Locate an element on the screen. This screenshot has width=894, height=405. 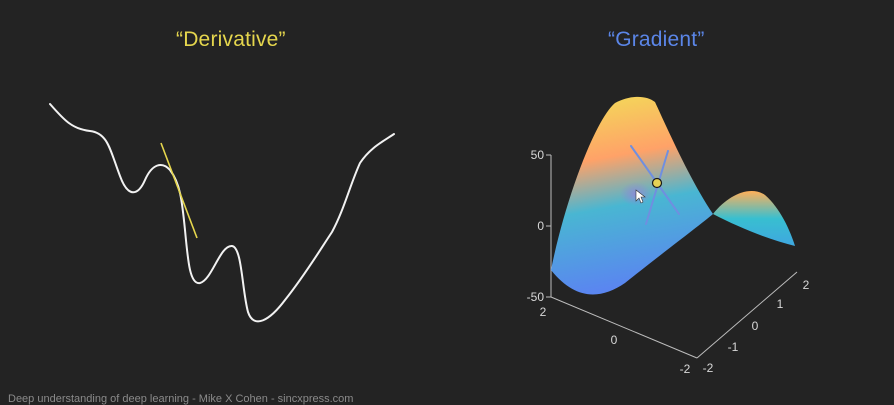
tangent-line is located at coordinates (179, 190).